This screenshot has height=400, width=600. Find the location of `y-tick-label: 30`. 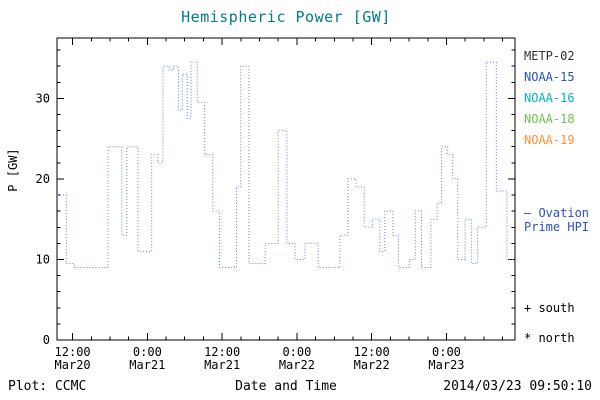

y-tick-label: 30 is located at coordinates (43, 98).